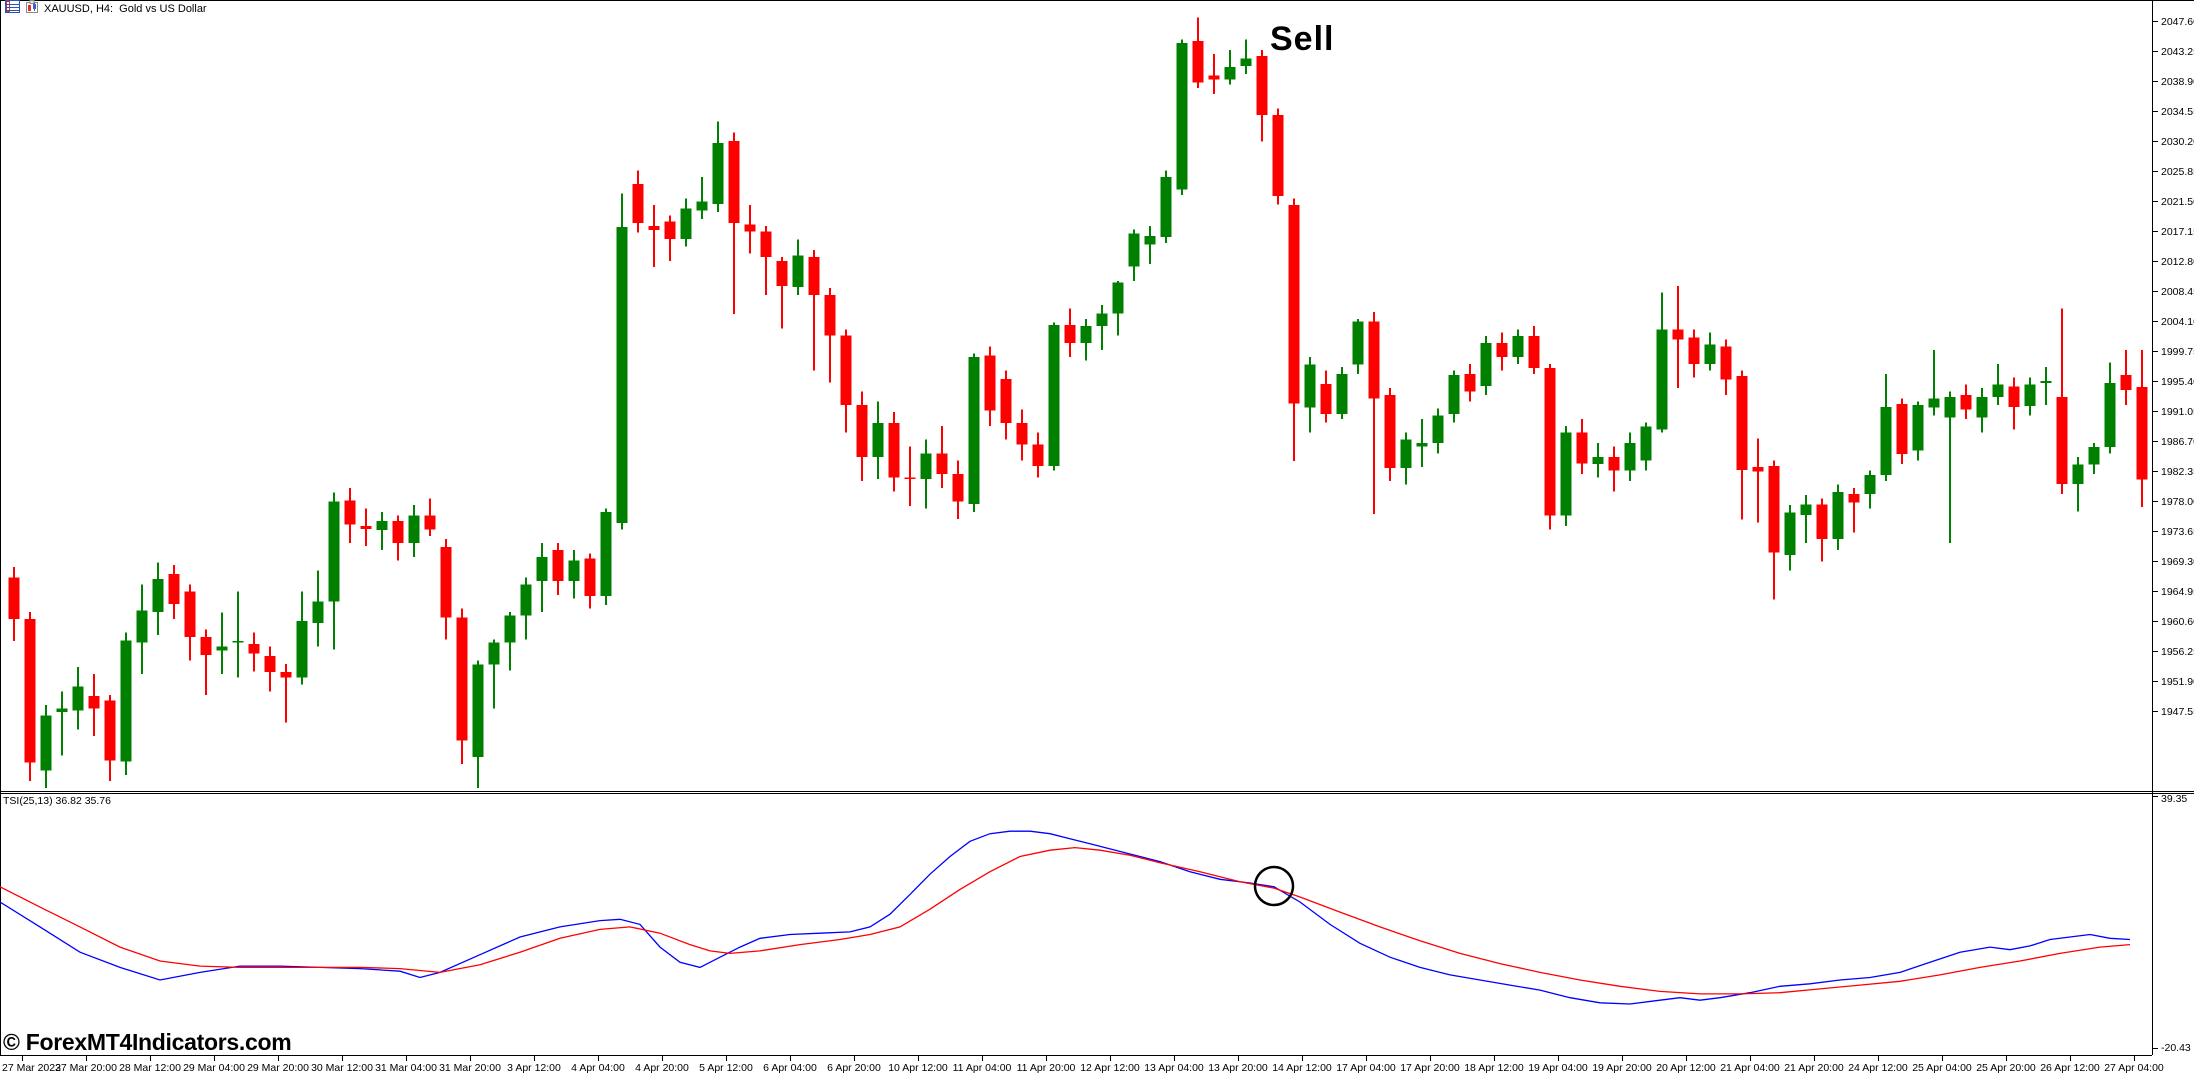  I want to click on price-axis-label: 2012.80, so click(2177, 262).